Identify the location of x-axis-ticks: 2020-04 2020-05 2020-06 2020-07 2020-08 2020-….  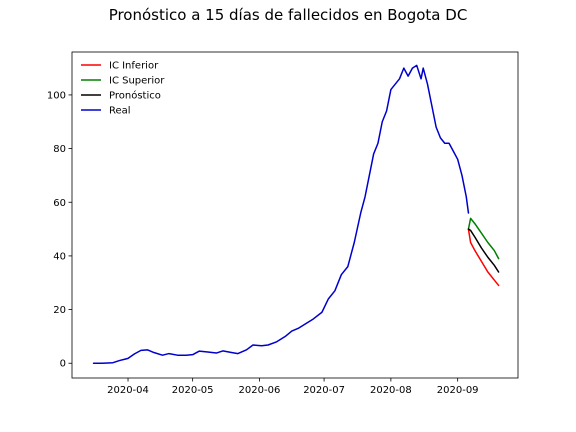
(293, 387).